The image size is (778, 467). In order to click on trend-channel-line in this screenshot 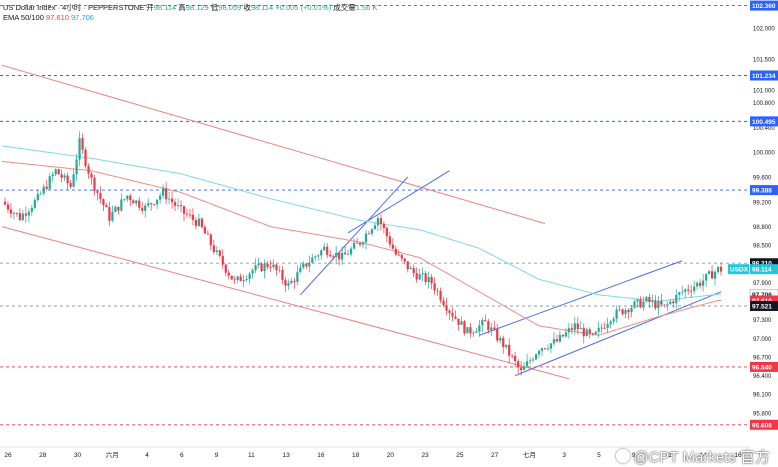, I will do `click(354, 236)`.